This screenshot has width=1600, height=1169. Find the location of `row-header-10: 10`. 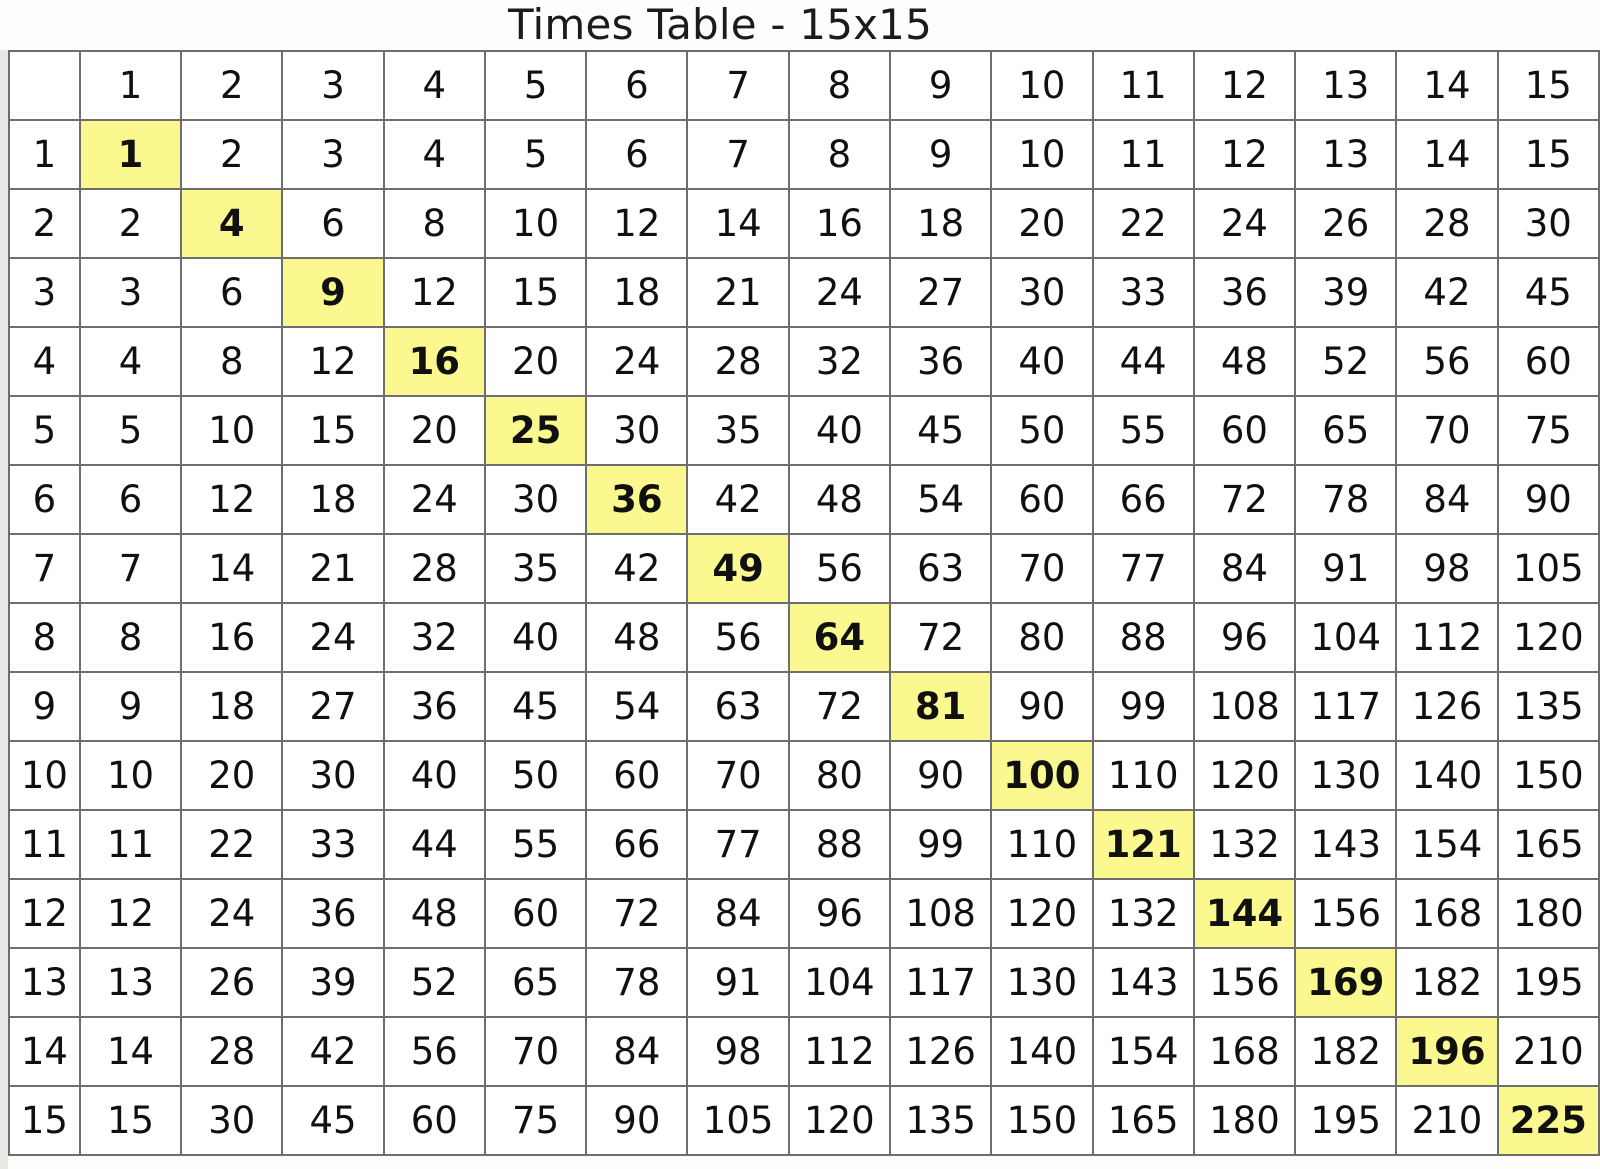

row-header-10: 10 is located at coordinates (44, 775).